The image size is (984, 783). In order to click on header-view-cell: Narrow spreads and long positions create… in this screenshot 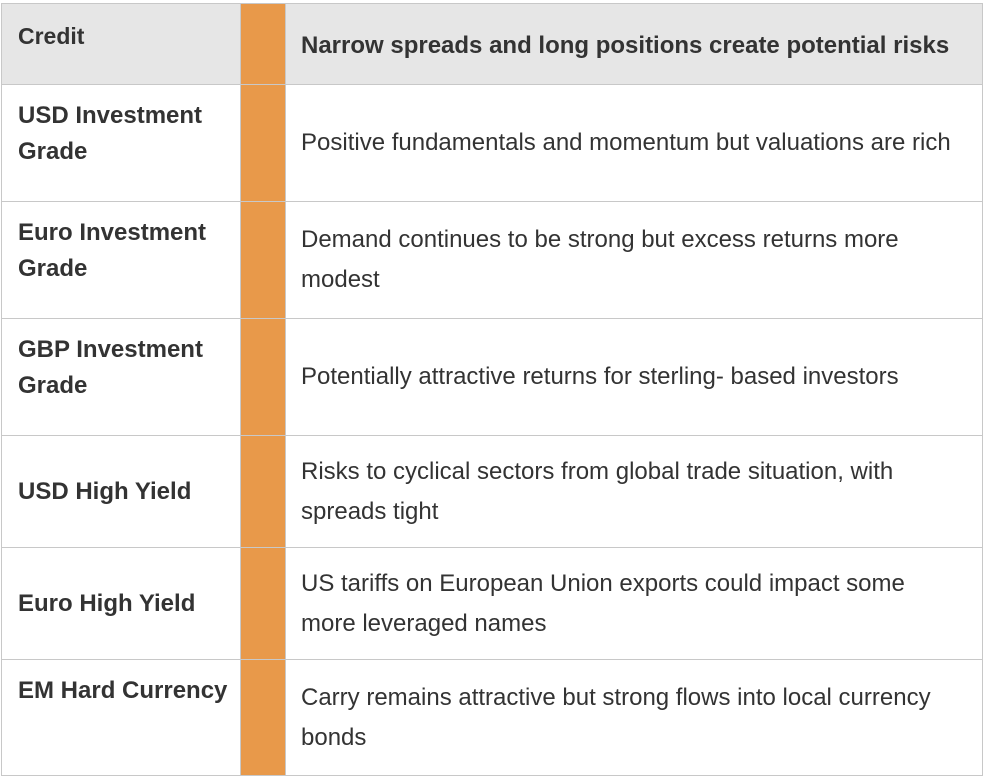, I will do `click(634, 44)`.